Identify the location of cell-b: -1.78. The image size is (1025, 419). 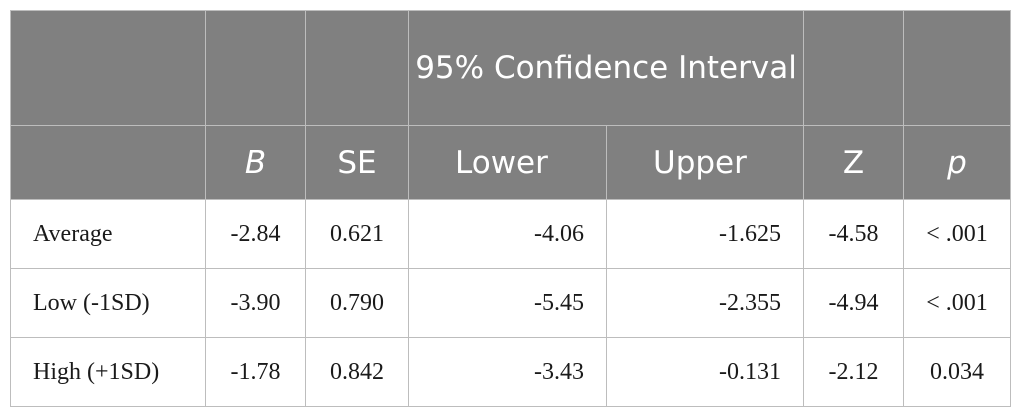
(255, 372).